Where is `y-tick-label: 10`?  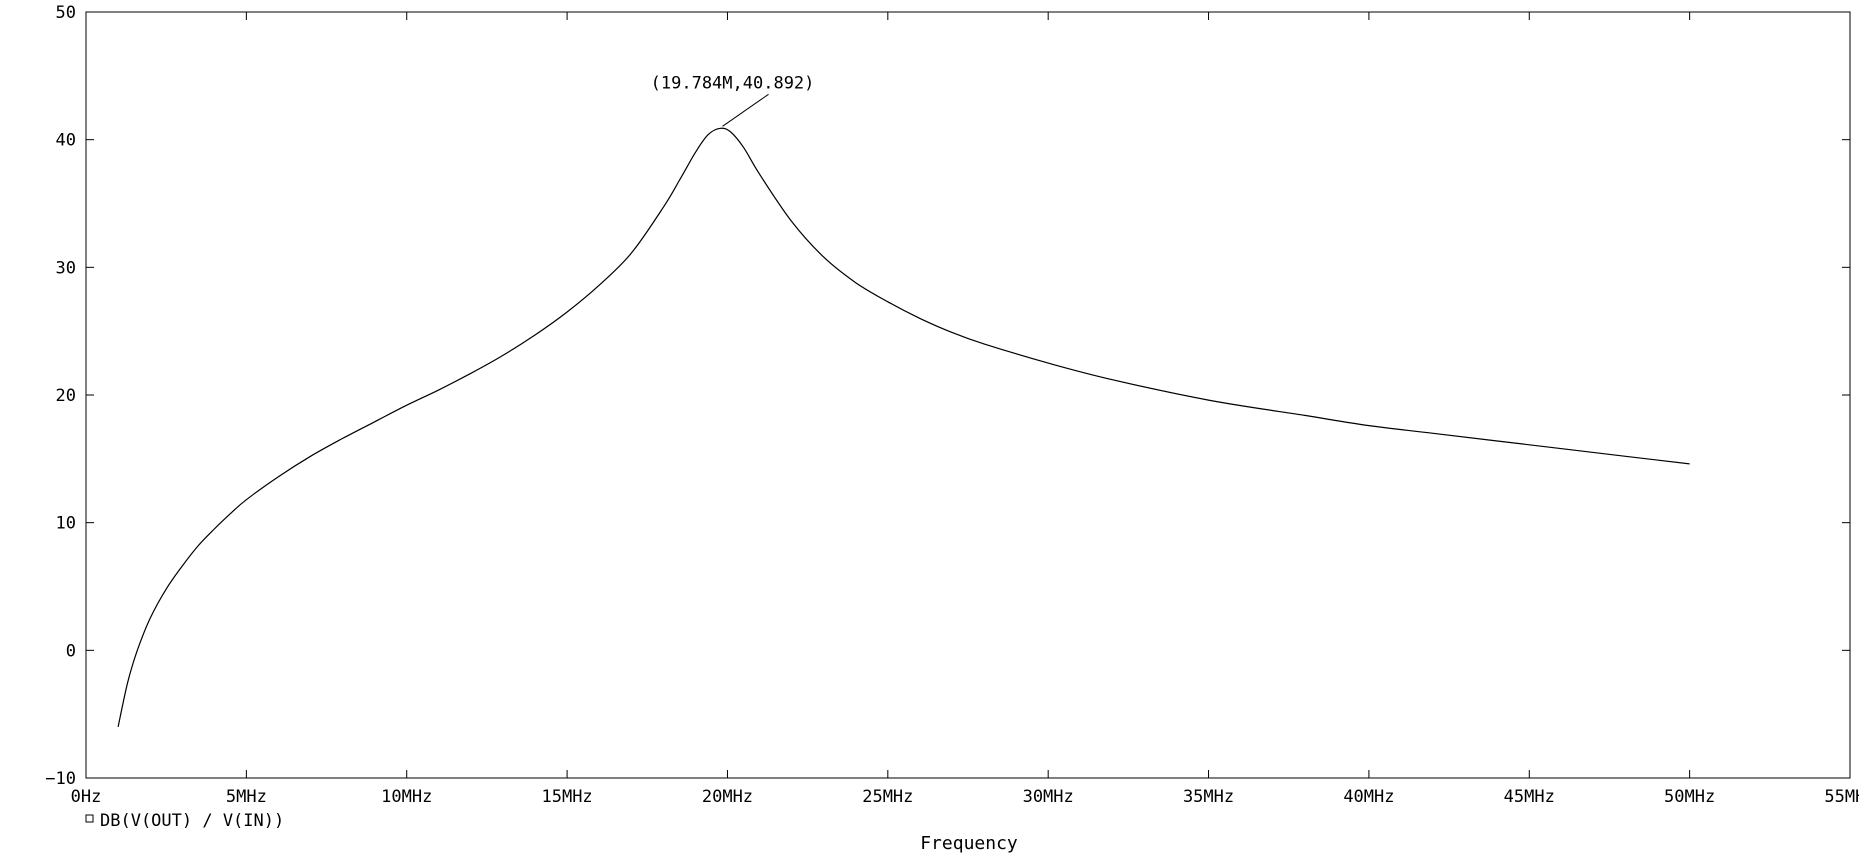
y-tick-label: 10 is located at coordinates (66, 524).